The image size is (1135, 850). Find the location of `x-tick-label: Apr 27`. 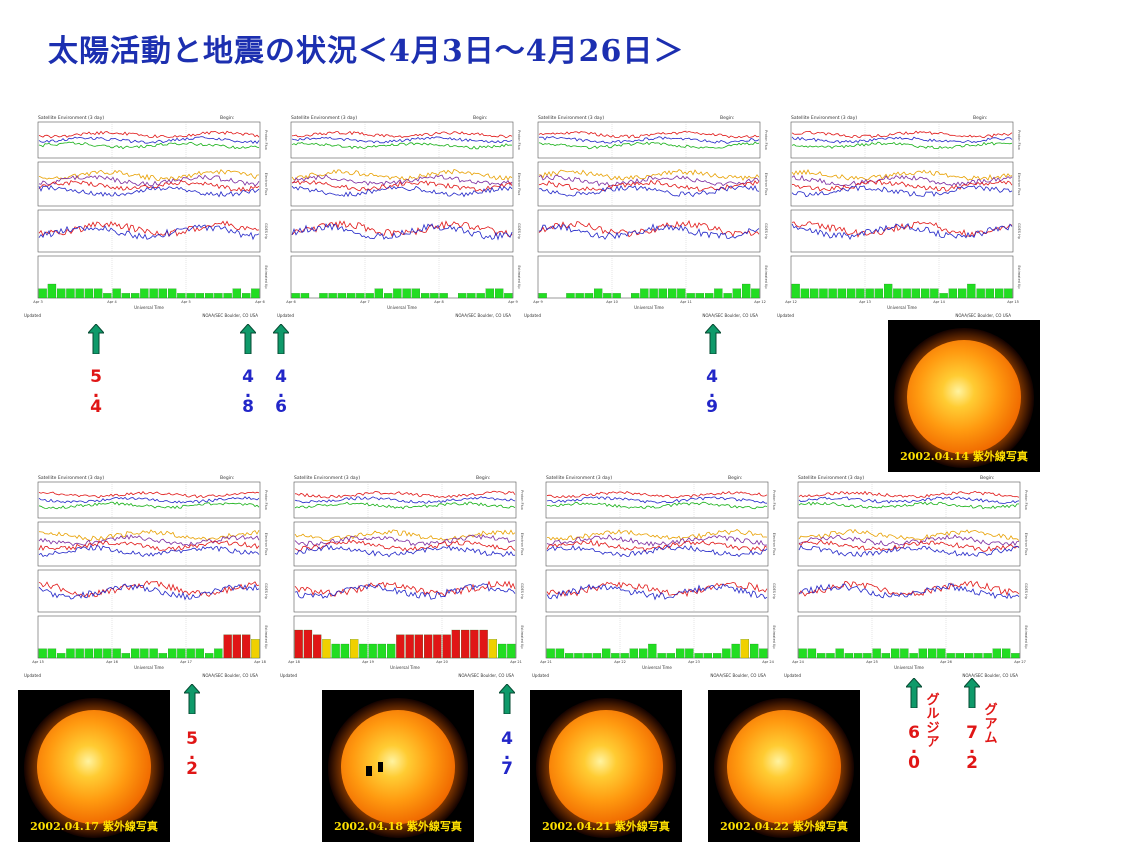

x-tick-label: Apr 27 is located at coordinates (1020, 662).